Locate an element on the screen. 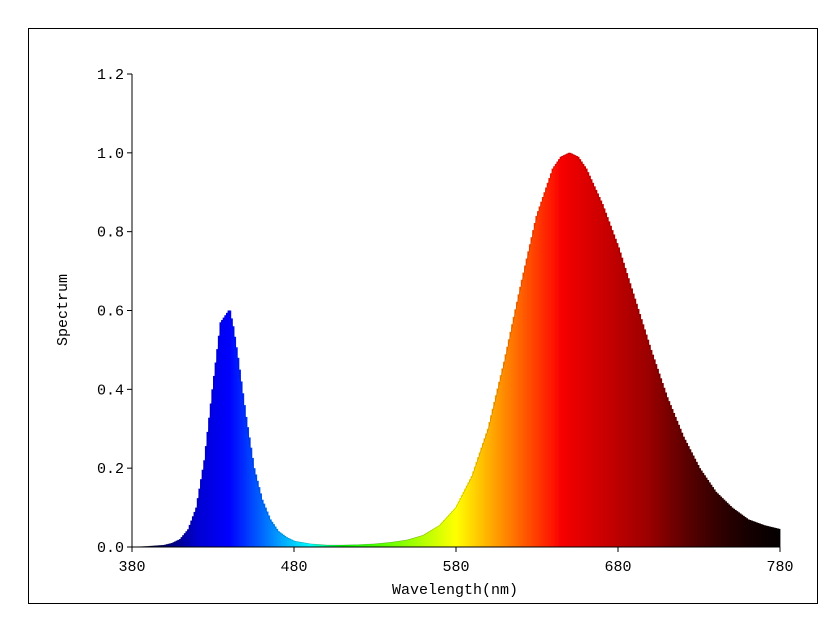  y-tick-label: 0.2 is located at coordinates (110, 469).